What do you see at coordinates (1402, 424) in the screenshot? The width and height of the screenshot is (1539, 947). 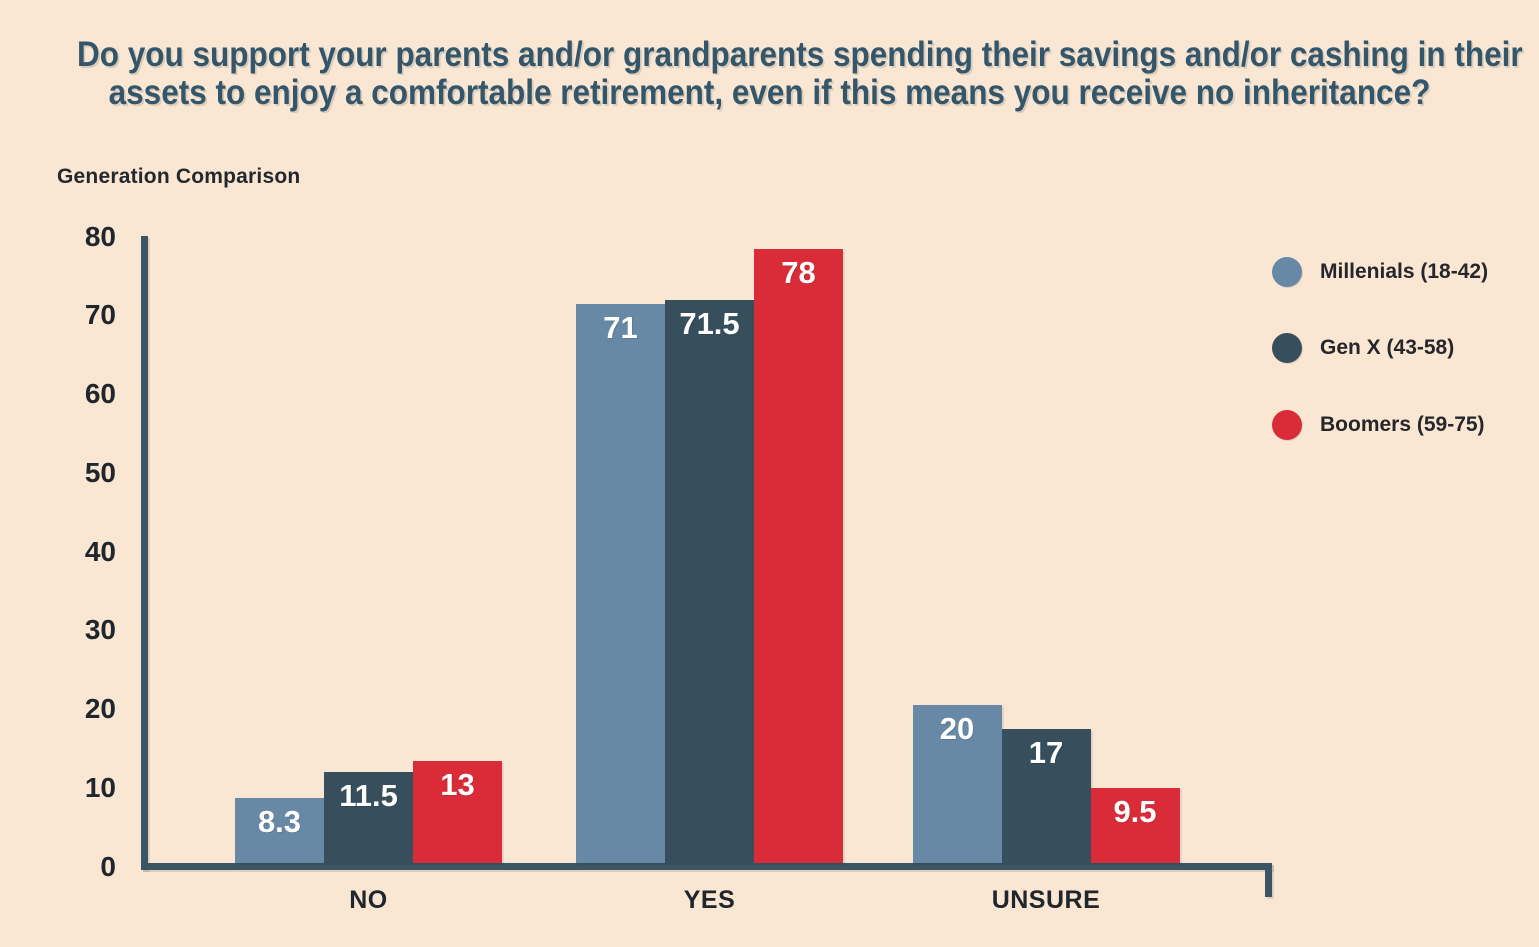 I see `legend-label: Boomers (59-75)` at bounding box center [1402, 424].